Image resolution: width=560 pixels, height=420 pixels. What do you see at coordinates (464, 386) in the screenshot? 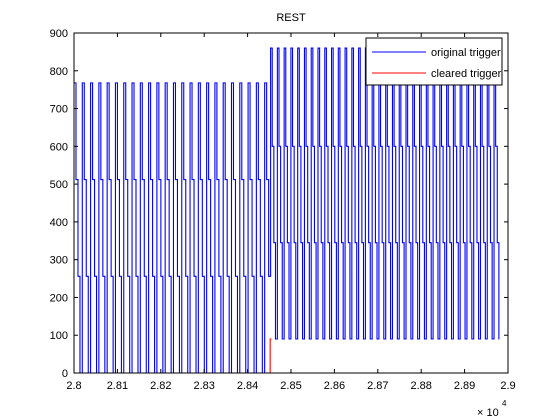
I see `x-tick-label-9: 2.89` at bounding box center [464, 386].